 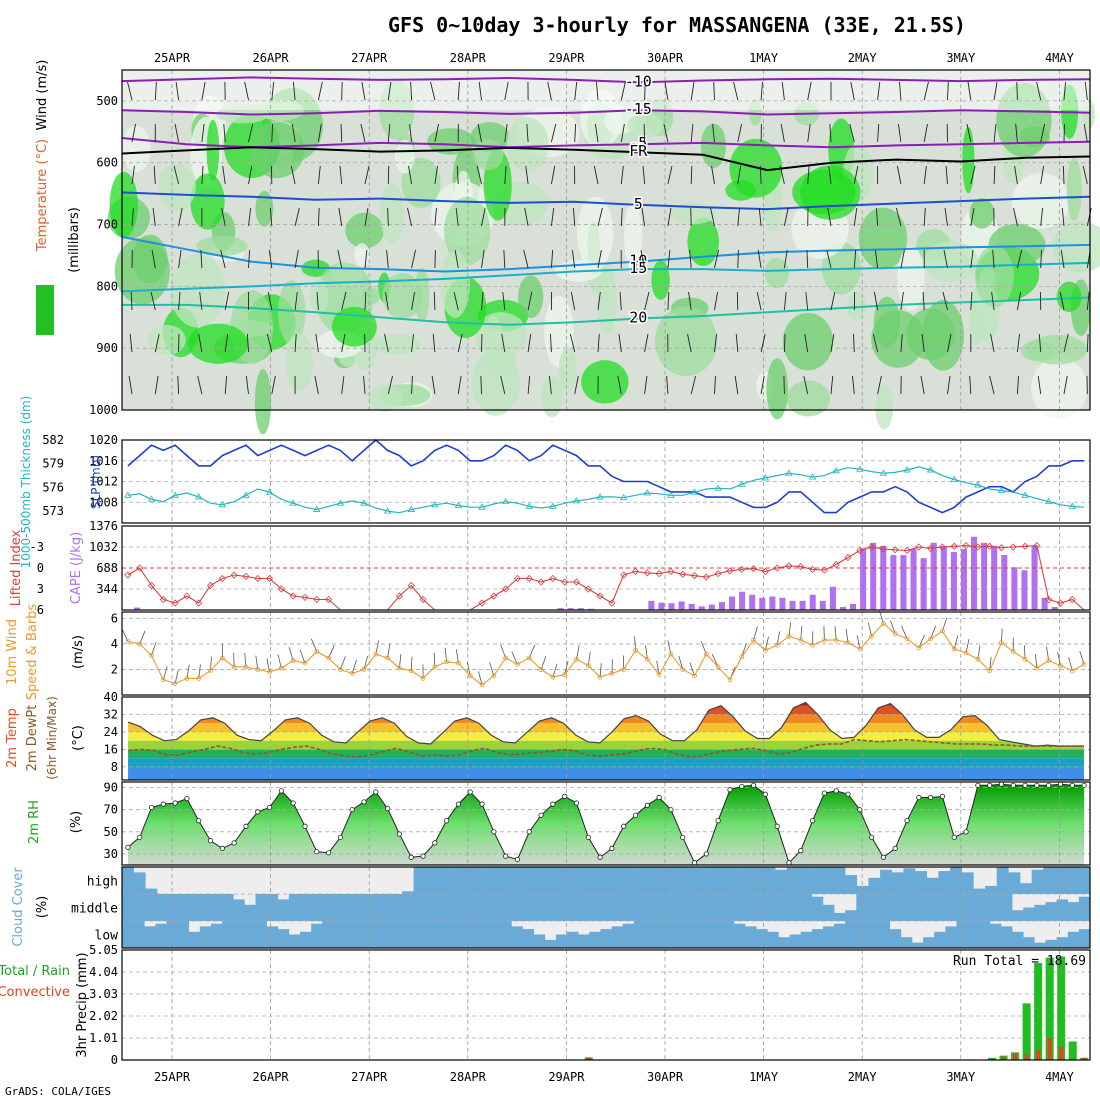 What do you see at coordinates (76, 568) in the screenshot?
I see `cape-axis-title: CAPE (J/kg)` at bounding box center [76, 568].